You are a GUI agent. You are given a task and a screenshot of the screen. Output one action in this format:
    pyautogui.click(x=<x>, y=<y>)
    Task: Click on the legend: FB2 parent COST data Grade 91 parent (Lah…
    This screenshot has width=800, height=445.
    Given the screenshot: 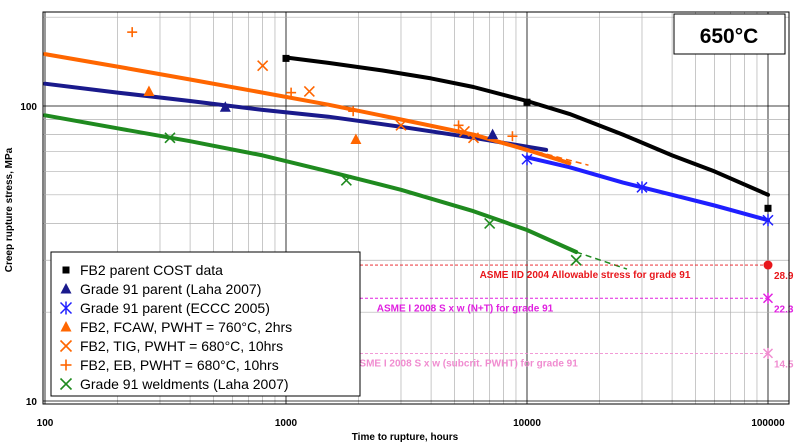 What is the action you would take?
    pyautogui.click(x=205, y=324)
    